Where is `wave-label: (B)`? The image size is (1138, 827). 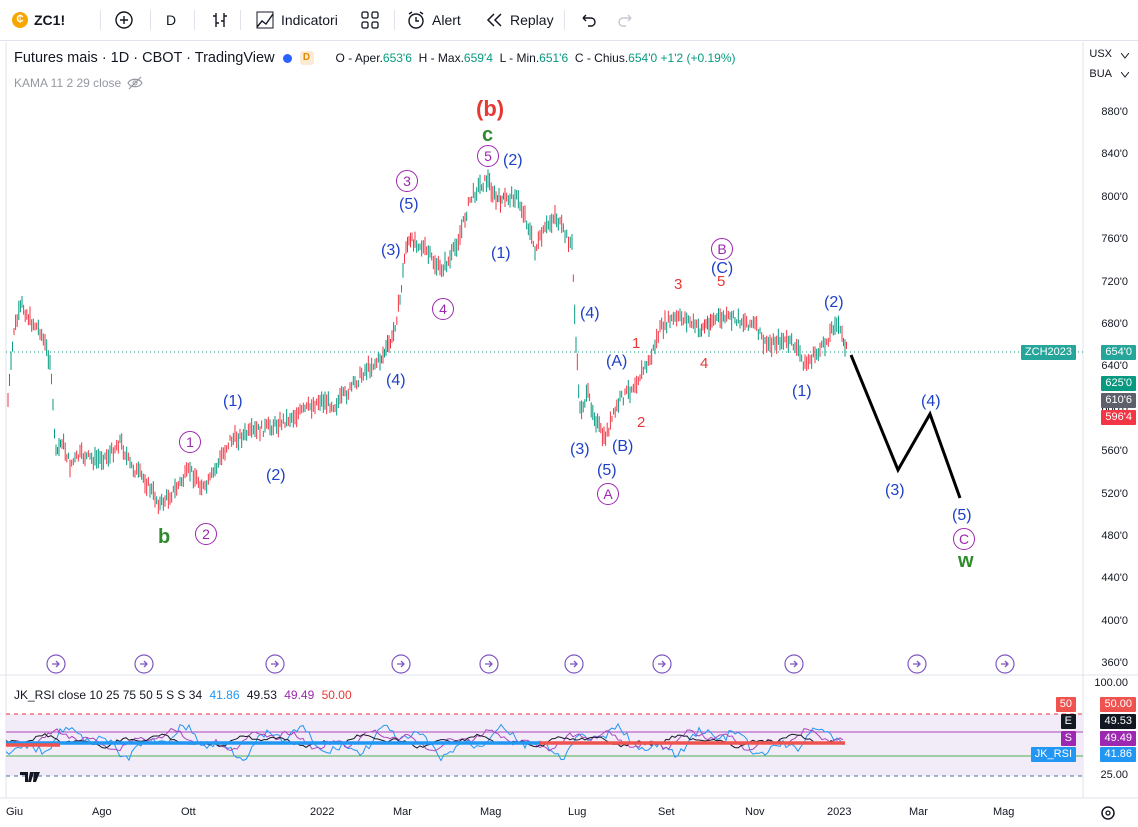
wave-label: (B) is located at coordinates (623, 446).